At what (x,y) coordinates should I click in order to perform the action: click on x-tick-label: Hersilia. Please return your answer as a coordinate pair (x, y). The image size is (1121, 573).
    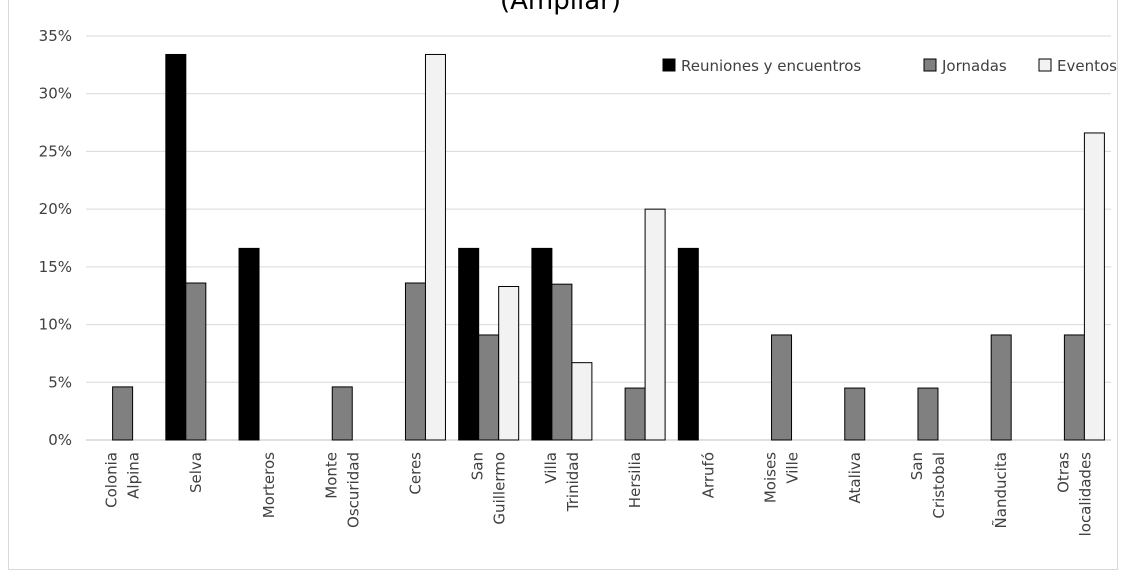
    Looking at the image, I should click on (635, 480).